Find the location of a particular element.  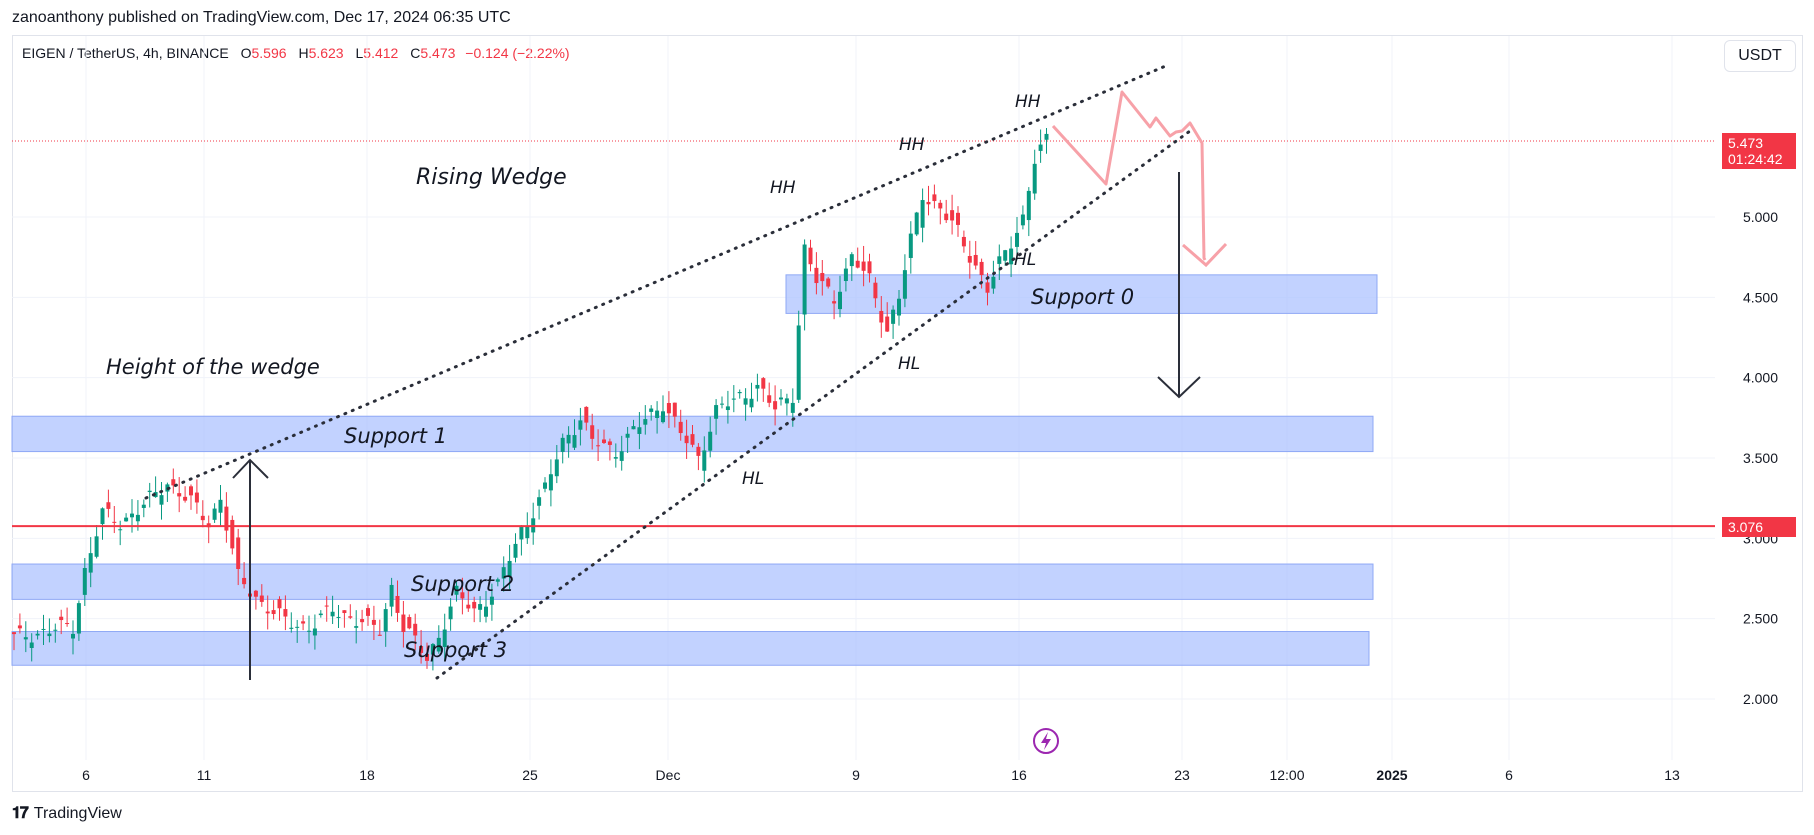

wedge-title-label: Rising Wedge is located at coordinates (491, 177).